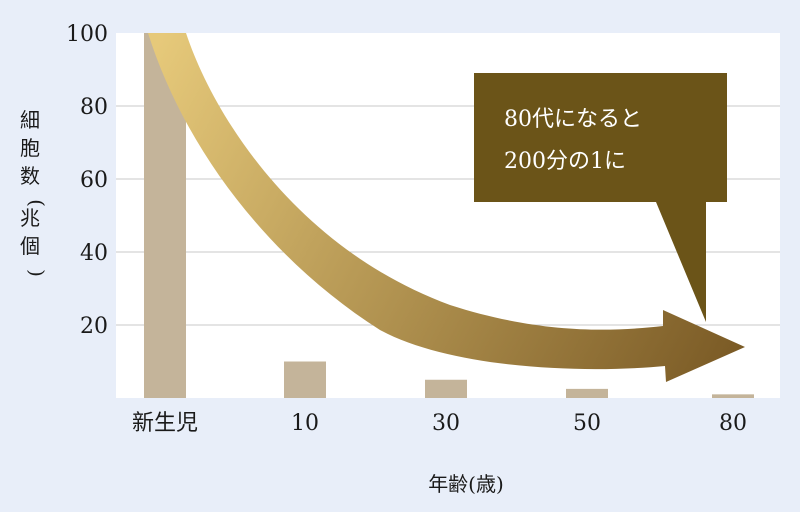 This screenshot has width=800, height=512. Describe the element at coordinates (87, 34) in the screenshot. I see `y-tick-label: 100` at that location.